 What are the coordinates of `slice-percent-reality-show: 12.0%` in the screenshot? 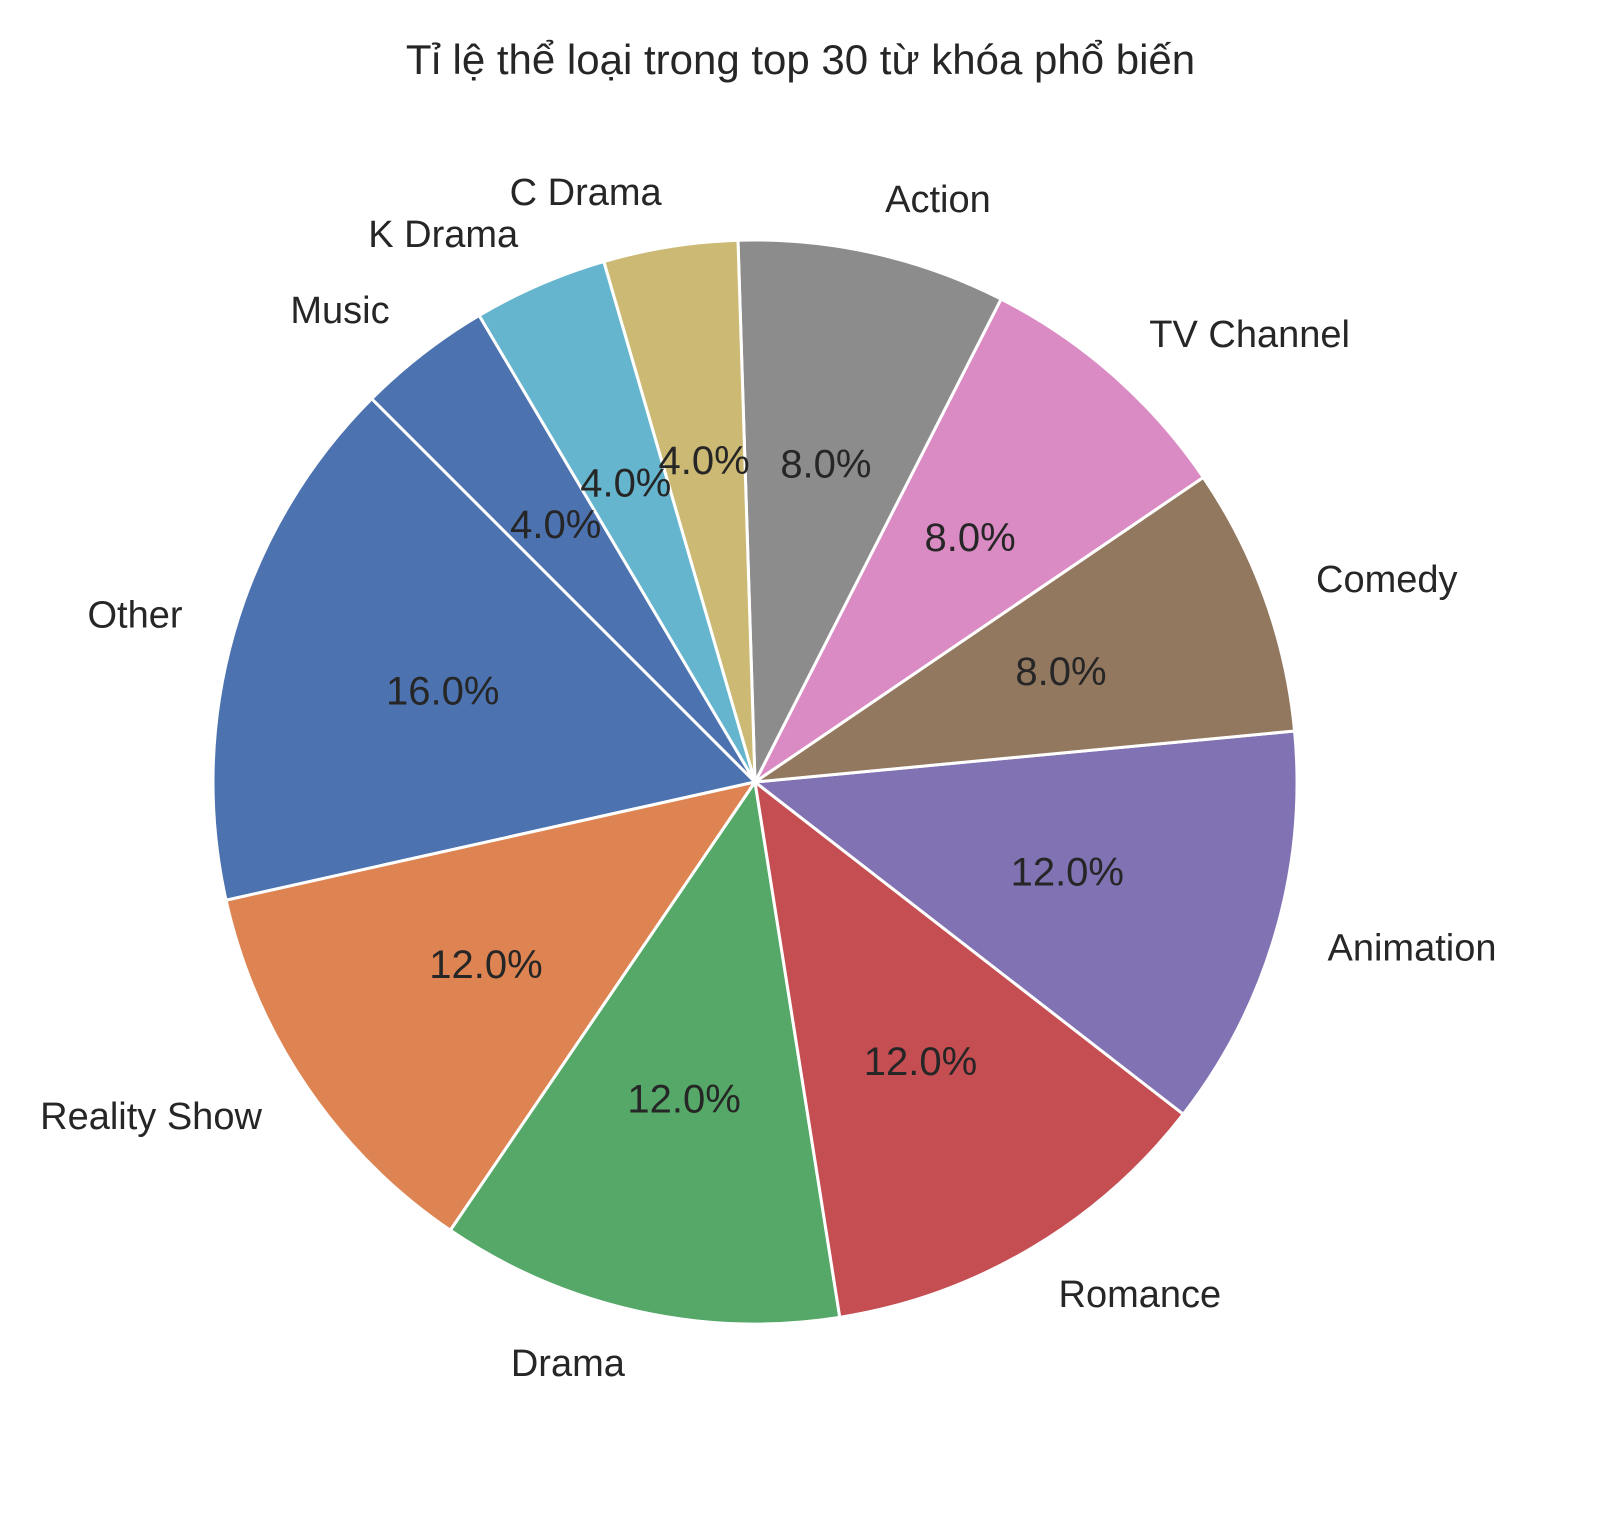 It's located at (485, 965).